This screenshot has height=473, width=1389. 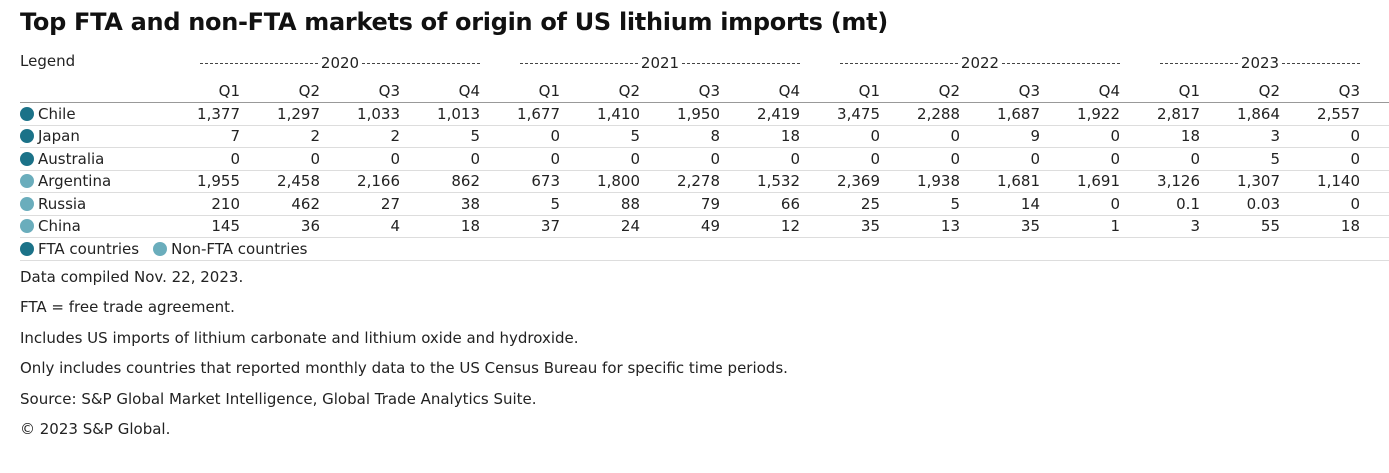 I want to click on value-cell: 1,800, so click(x=600, y=181).